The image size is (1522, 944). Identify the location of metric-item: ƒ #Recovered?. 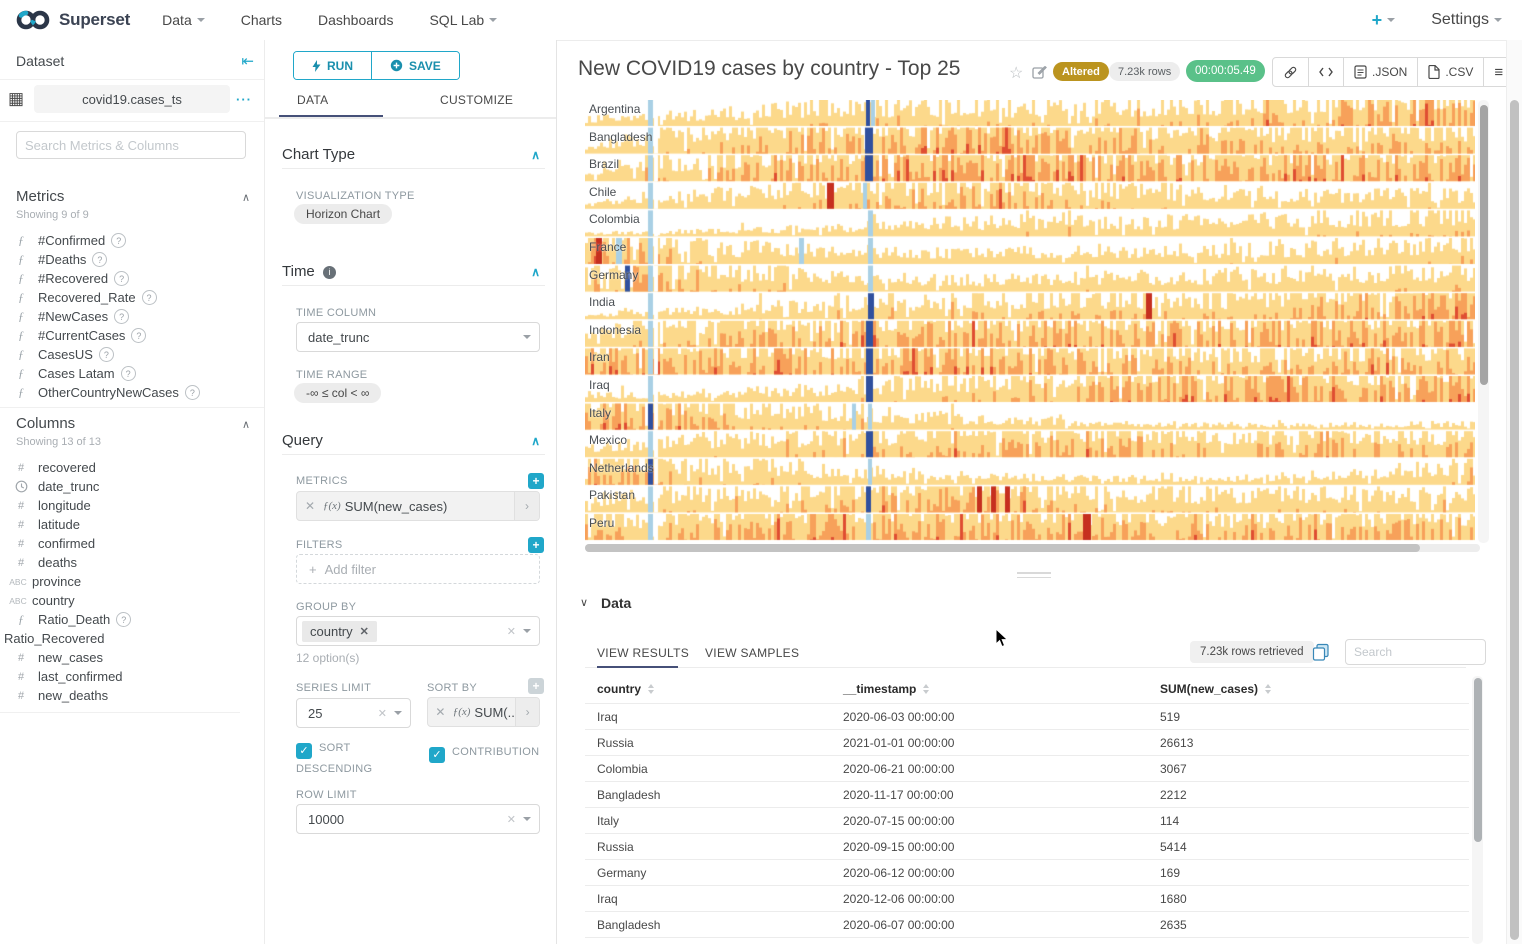
(132, 278).